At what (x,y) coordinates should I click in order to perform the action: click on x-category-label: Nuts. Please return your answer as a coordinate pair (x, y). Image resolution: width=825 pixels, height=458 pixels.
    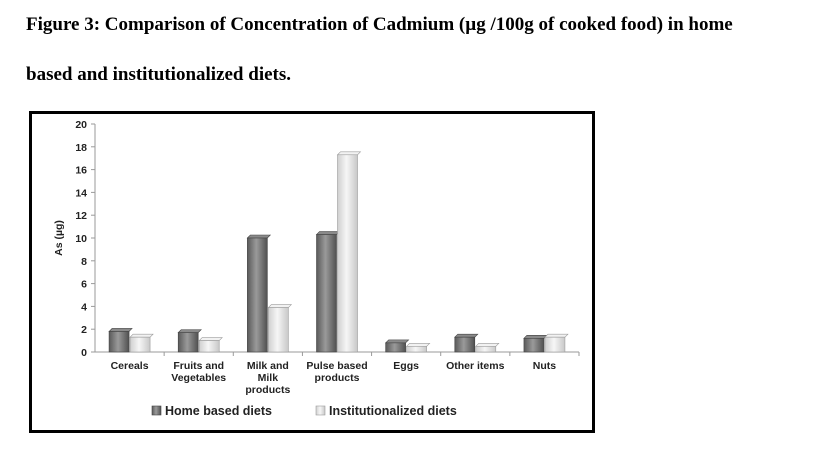
    Looking at the image, I should click on (544, 366).